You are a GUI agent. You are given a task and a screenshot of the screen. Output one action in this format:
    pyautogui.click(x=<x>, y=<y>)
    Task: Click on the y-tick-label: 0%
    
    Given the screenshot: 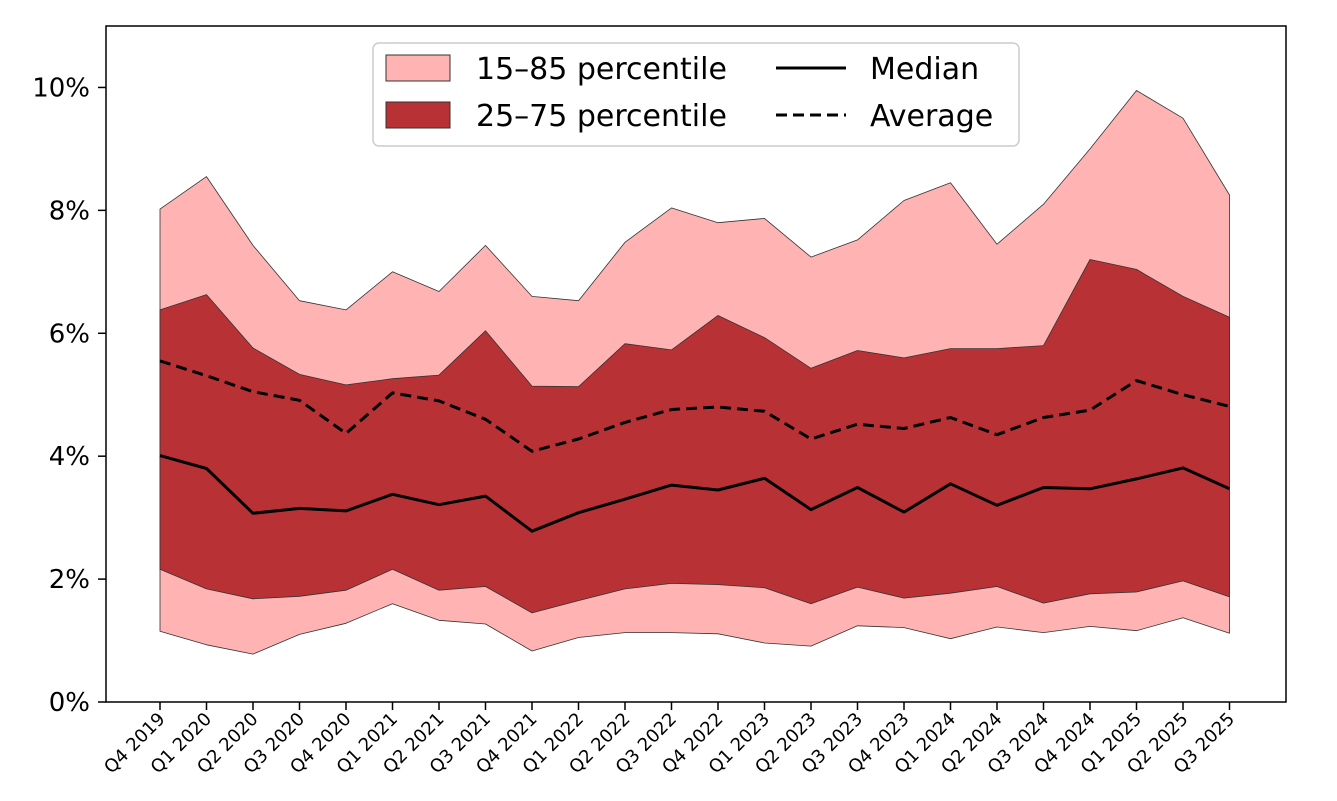 What is the action you would take?
    pyautogui.click(x=69, y=703)
    